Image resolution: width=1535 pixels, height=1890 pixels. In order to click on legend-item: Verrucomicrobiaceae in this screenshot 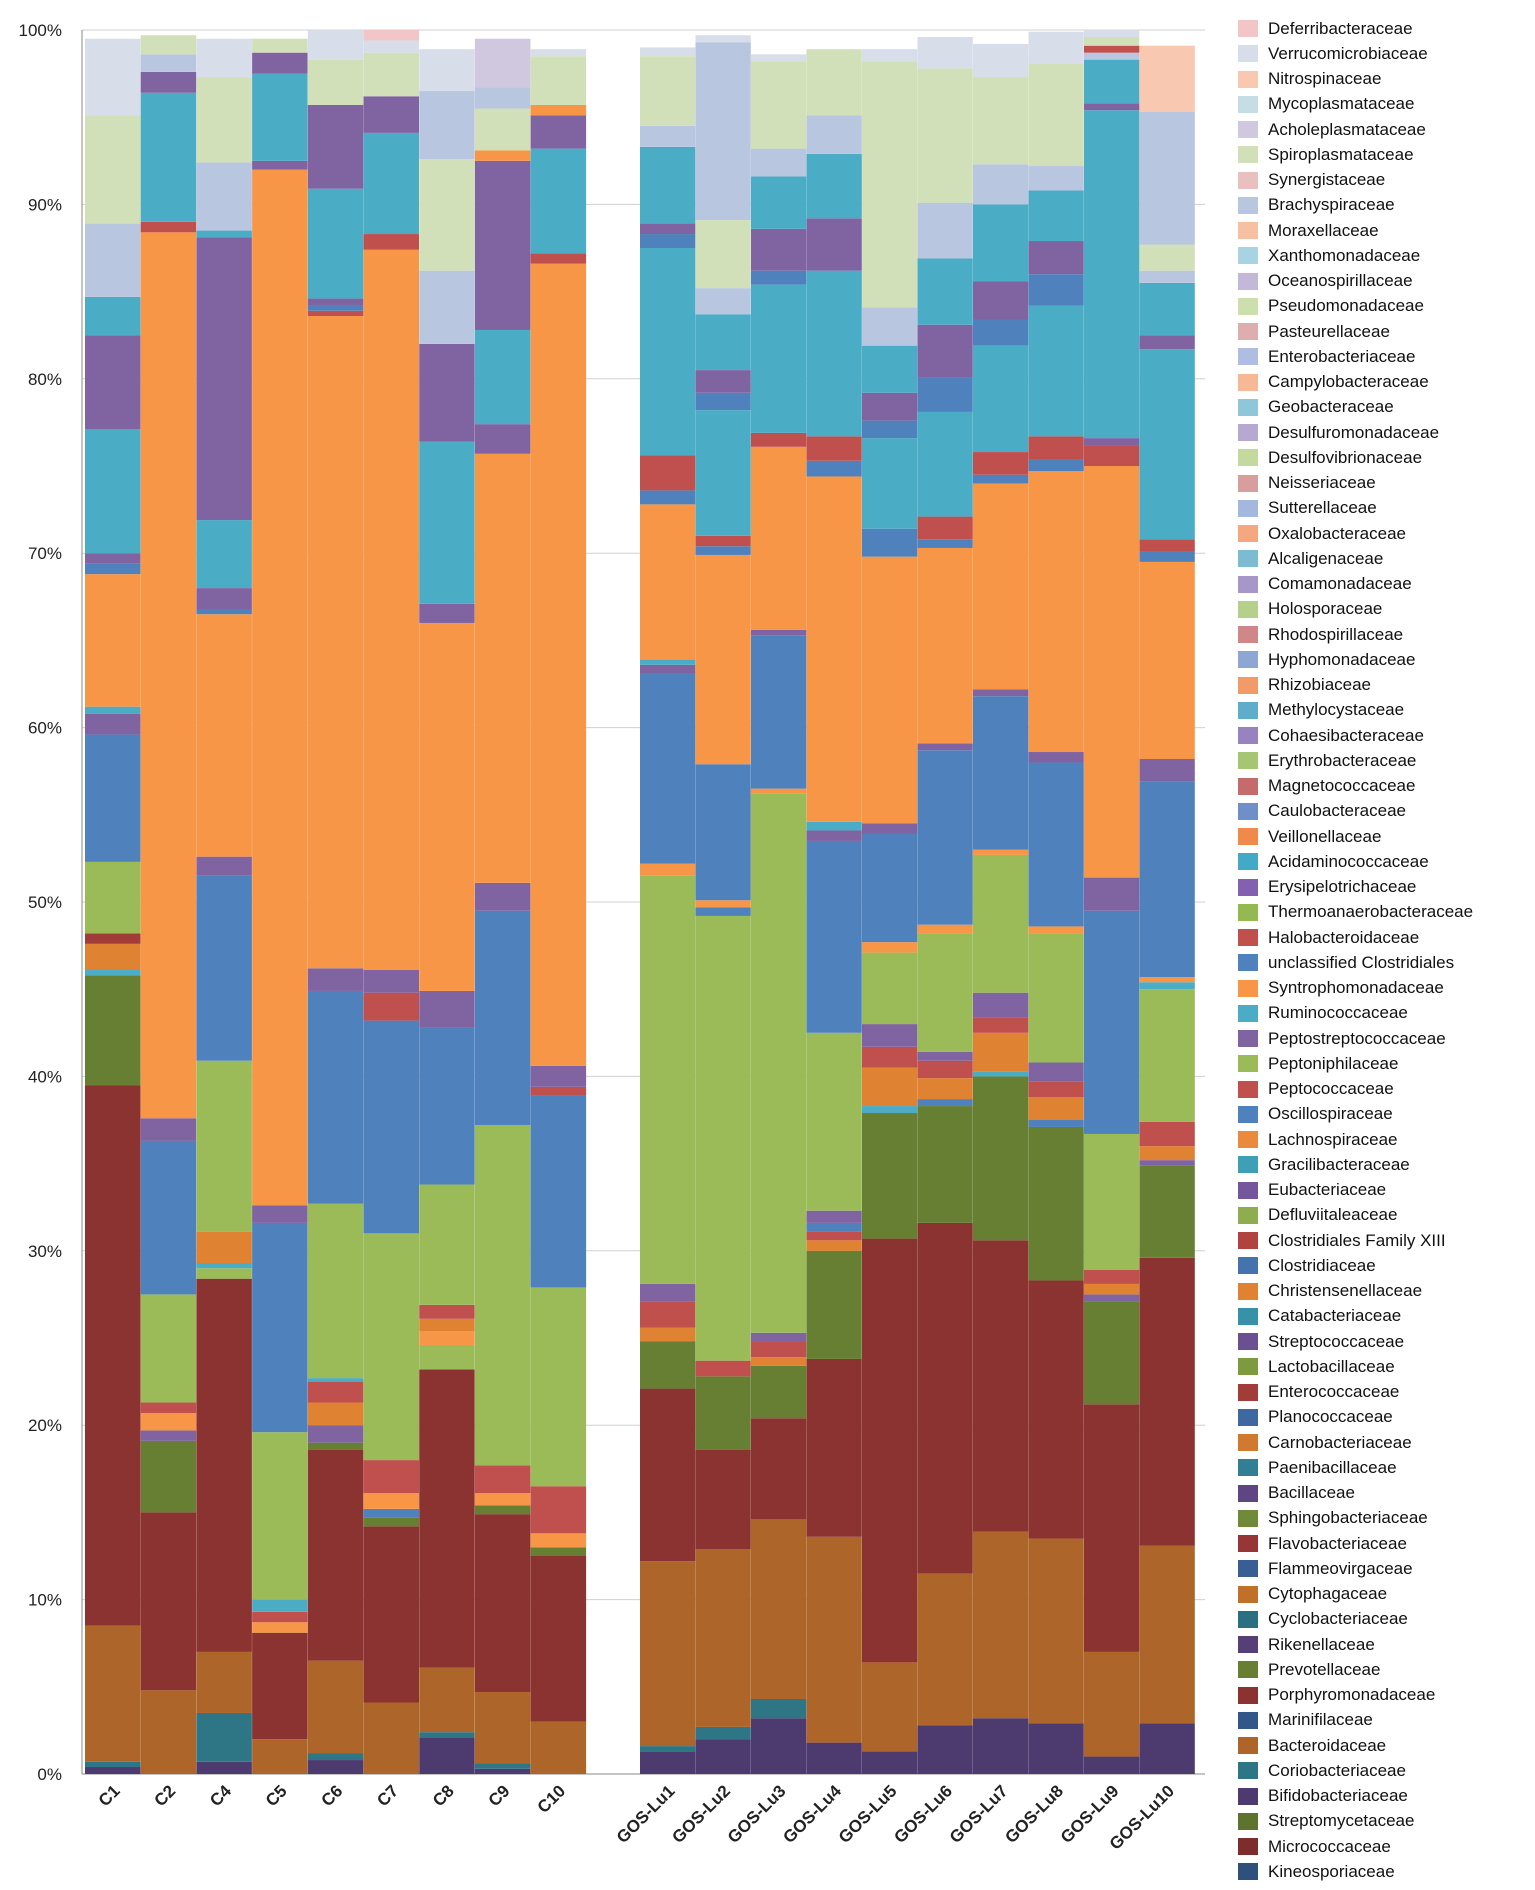, I will do `click(1383, 53)`.